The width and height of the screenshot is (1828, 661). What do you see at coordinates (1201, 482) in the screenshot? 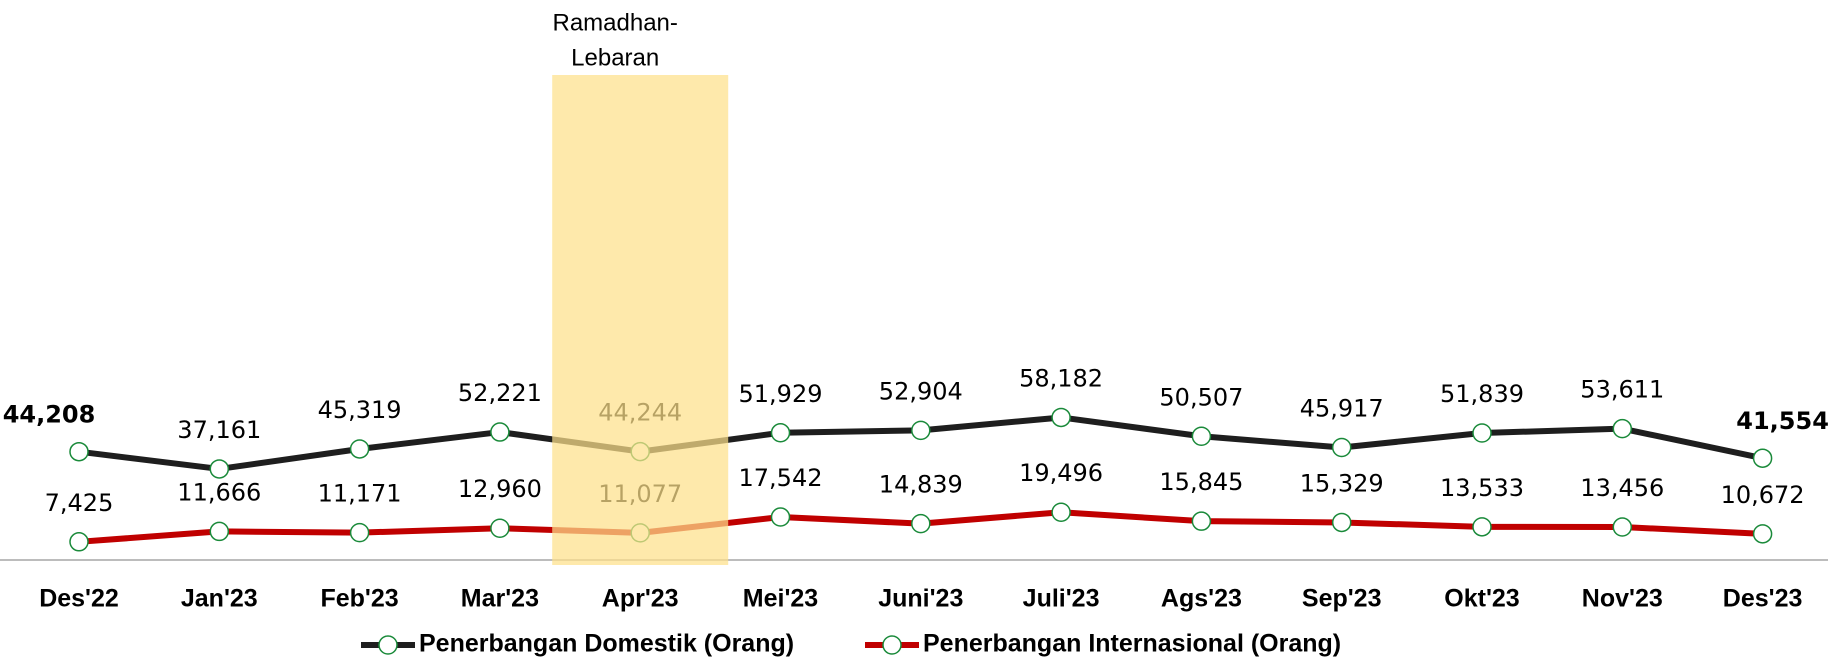
I see `data-label: 15,845` at bounding box center [1201, 482].